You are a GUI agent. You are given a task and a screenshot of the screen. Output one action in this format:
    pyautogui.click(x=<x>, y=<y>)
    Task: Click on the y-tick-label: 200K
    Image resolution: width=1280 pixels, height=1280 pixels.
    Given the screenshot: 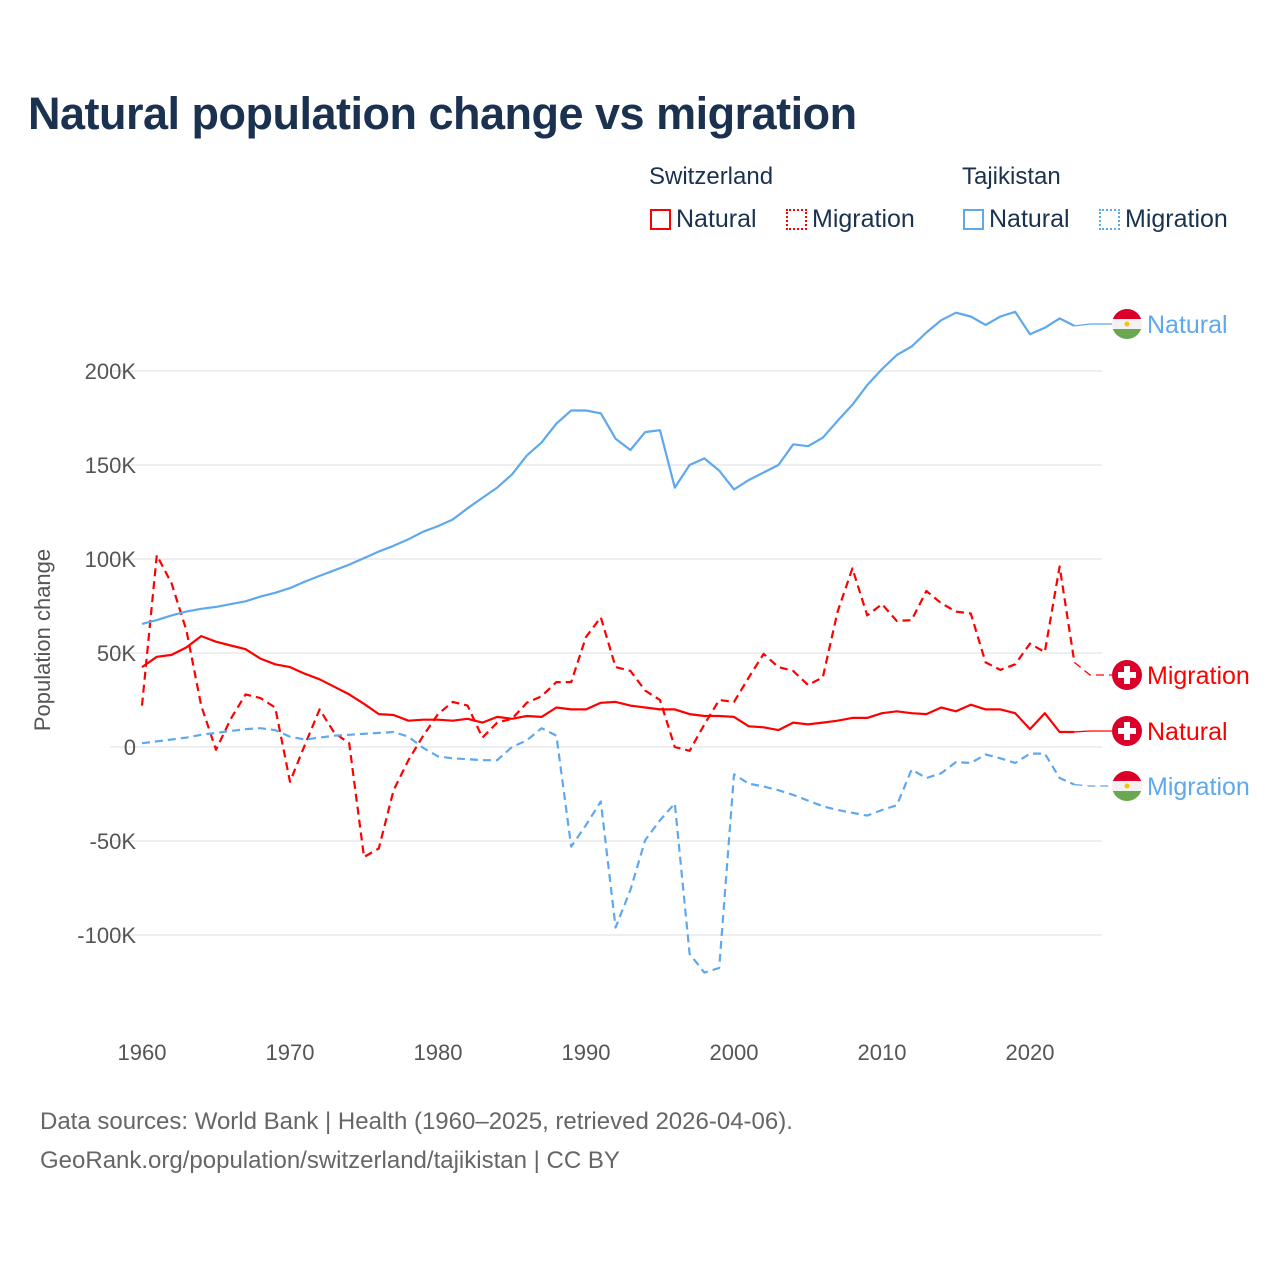 What is the action you would take?
    pyautogui.click(x=111, y=371)
    